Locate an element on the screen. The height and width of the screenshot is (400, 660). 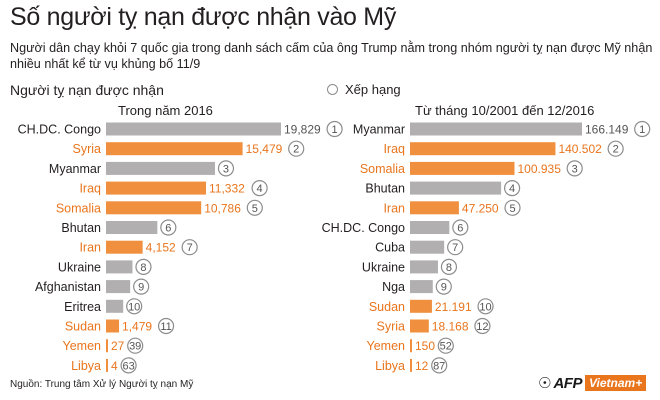
category-label-right-sudan: Sudan is located at coordinates (387, 307).